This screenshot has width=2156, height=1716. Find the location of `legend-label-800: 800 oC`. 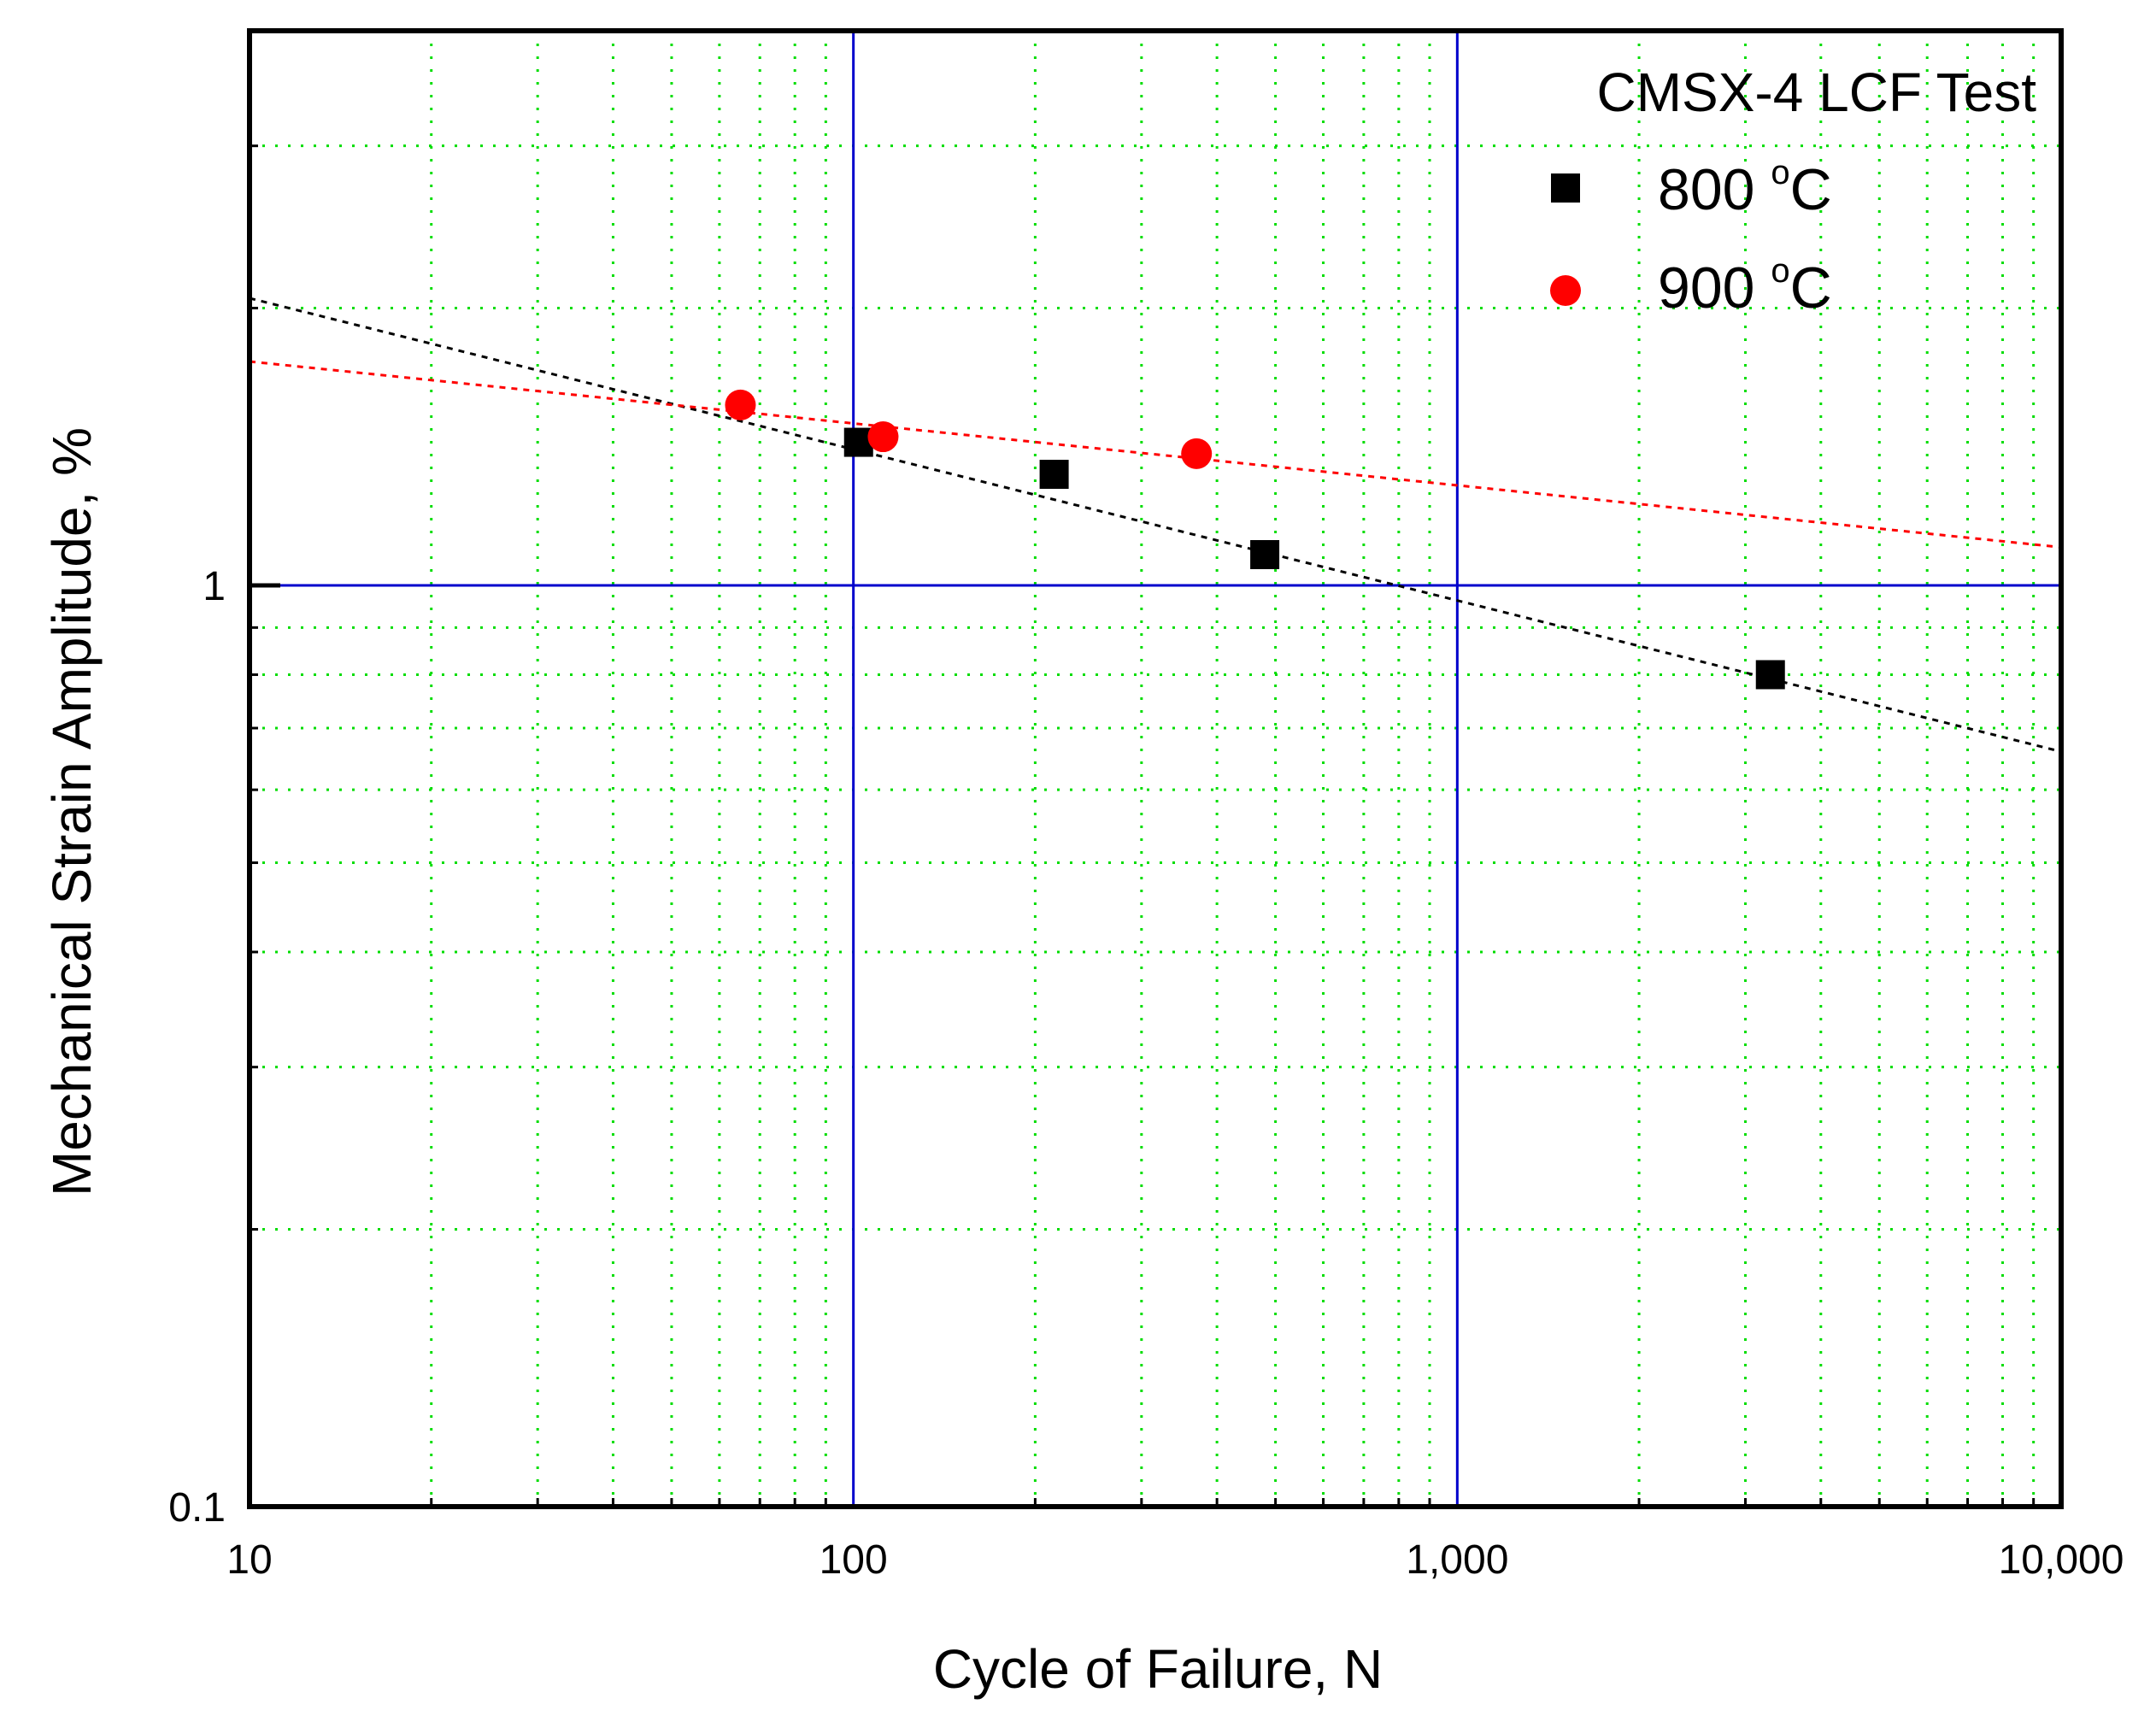

legend-label-800: 800 oC is located at coordinates (1745, 188).